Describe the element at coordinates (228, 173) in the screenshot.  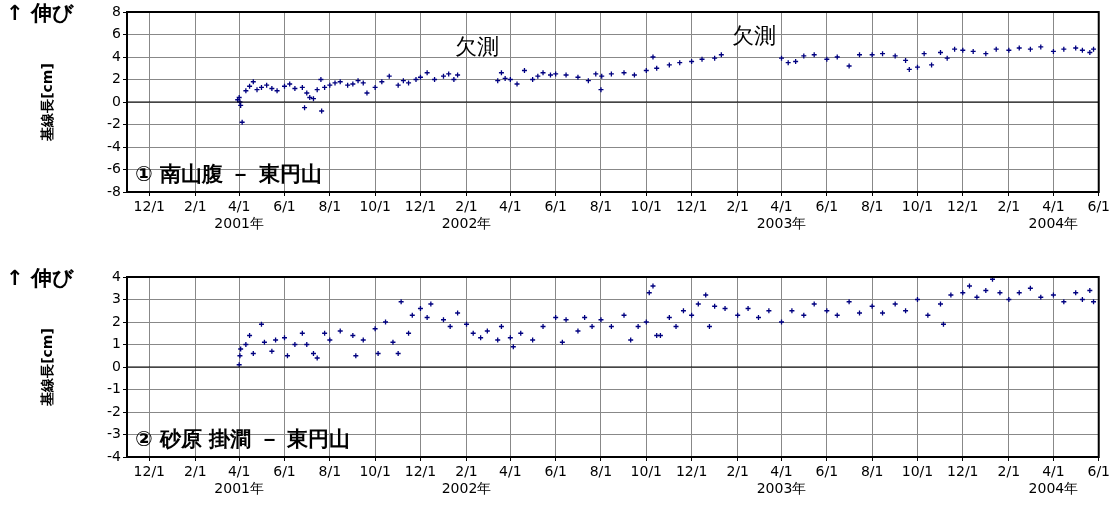
I see `text: ① 南山腹 － 東円山` at that location.